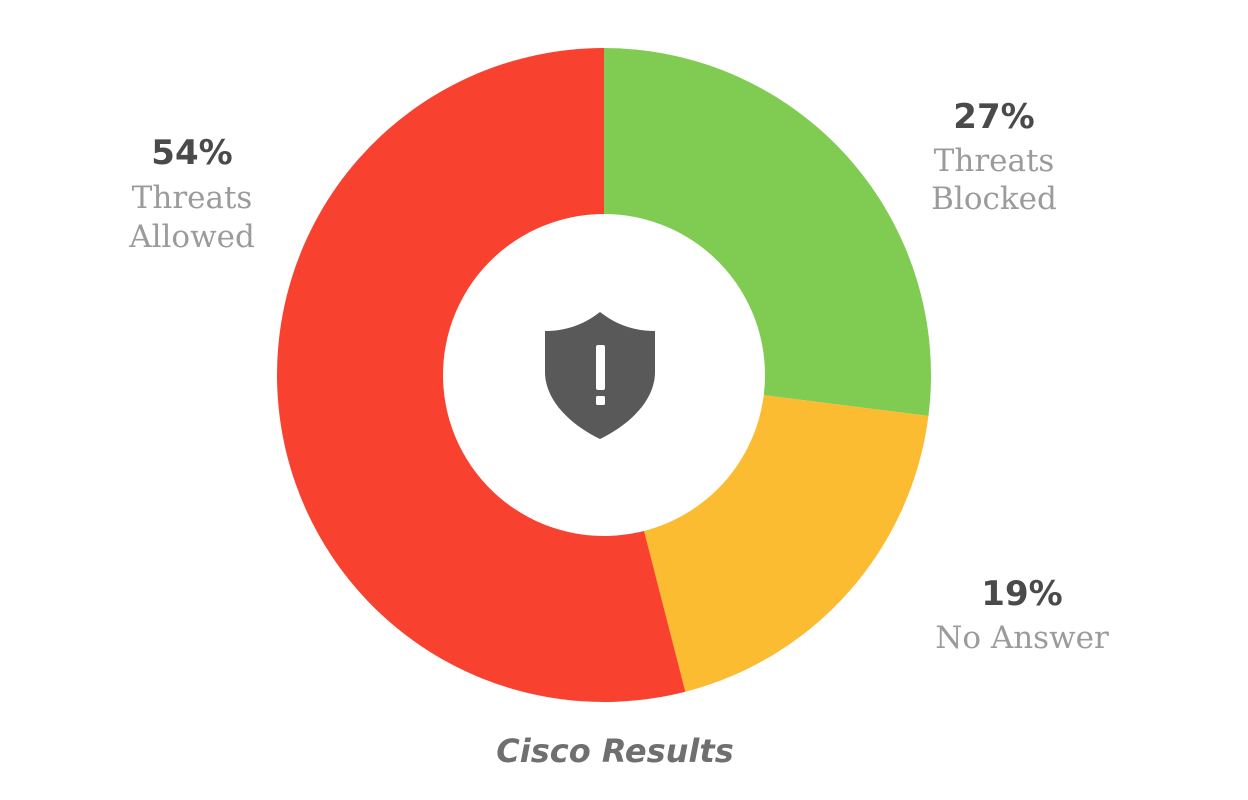 Image resolution: width=1248 pixels, height=800 pixels. Describe the element at coordinates (614, 751) in the screenshot. I see `chart-title: Cisco Results` at that location.